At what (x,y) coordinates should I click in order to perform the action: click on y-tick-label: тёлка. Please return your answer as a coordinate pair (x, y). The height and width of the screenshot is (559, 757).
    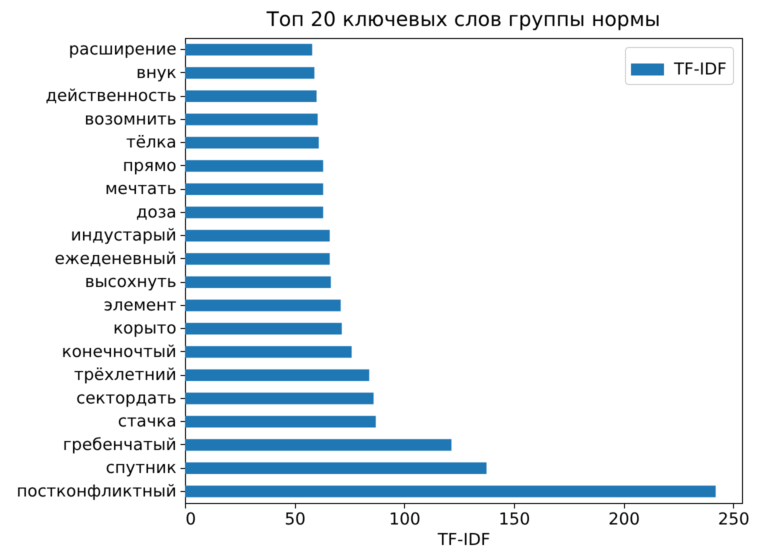
    Looking at the image, I should click on (151, 142).